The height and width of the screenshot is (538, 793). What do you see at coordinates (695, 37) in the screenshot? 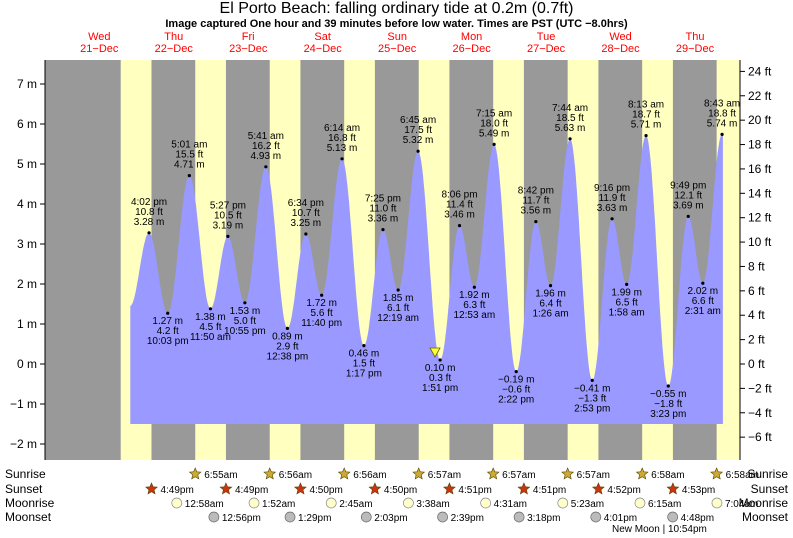
I see `day-name-label: Thu` at bounding box center [695, 37].